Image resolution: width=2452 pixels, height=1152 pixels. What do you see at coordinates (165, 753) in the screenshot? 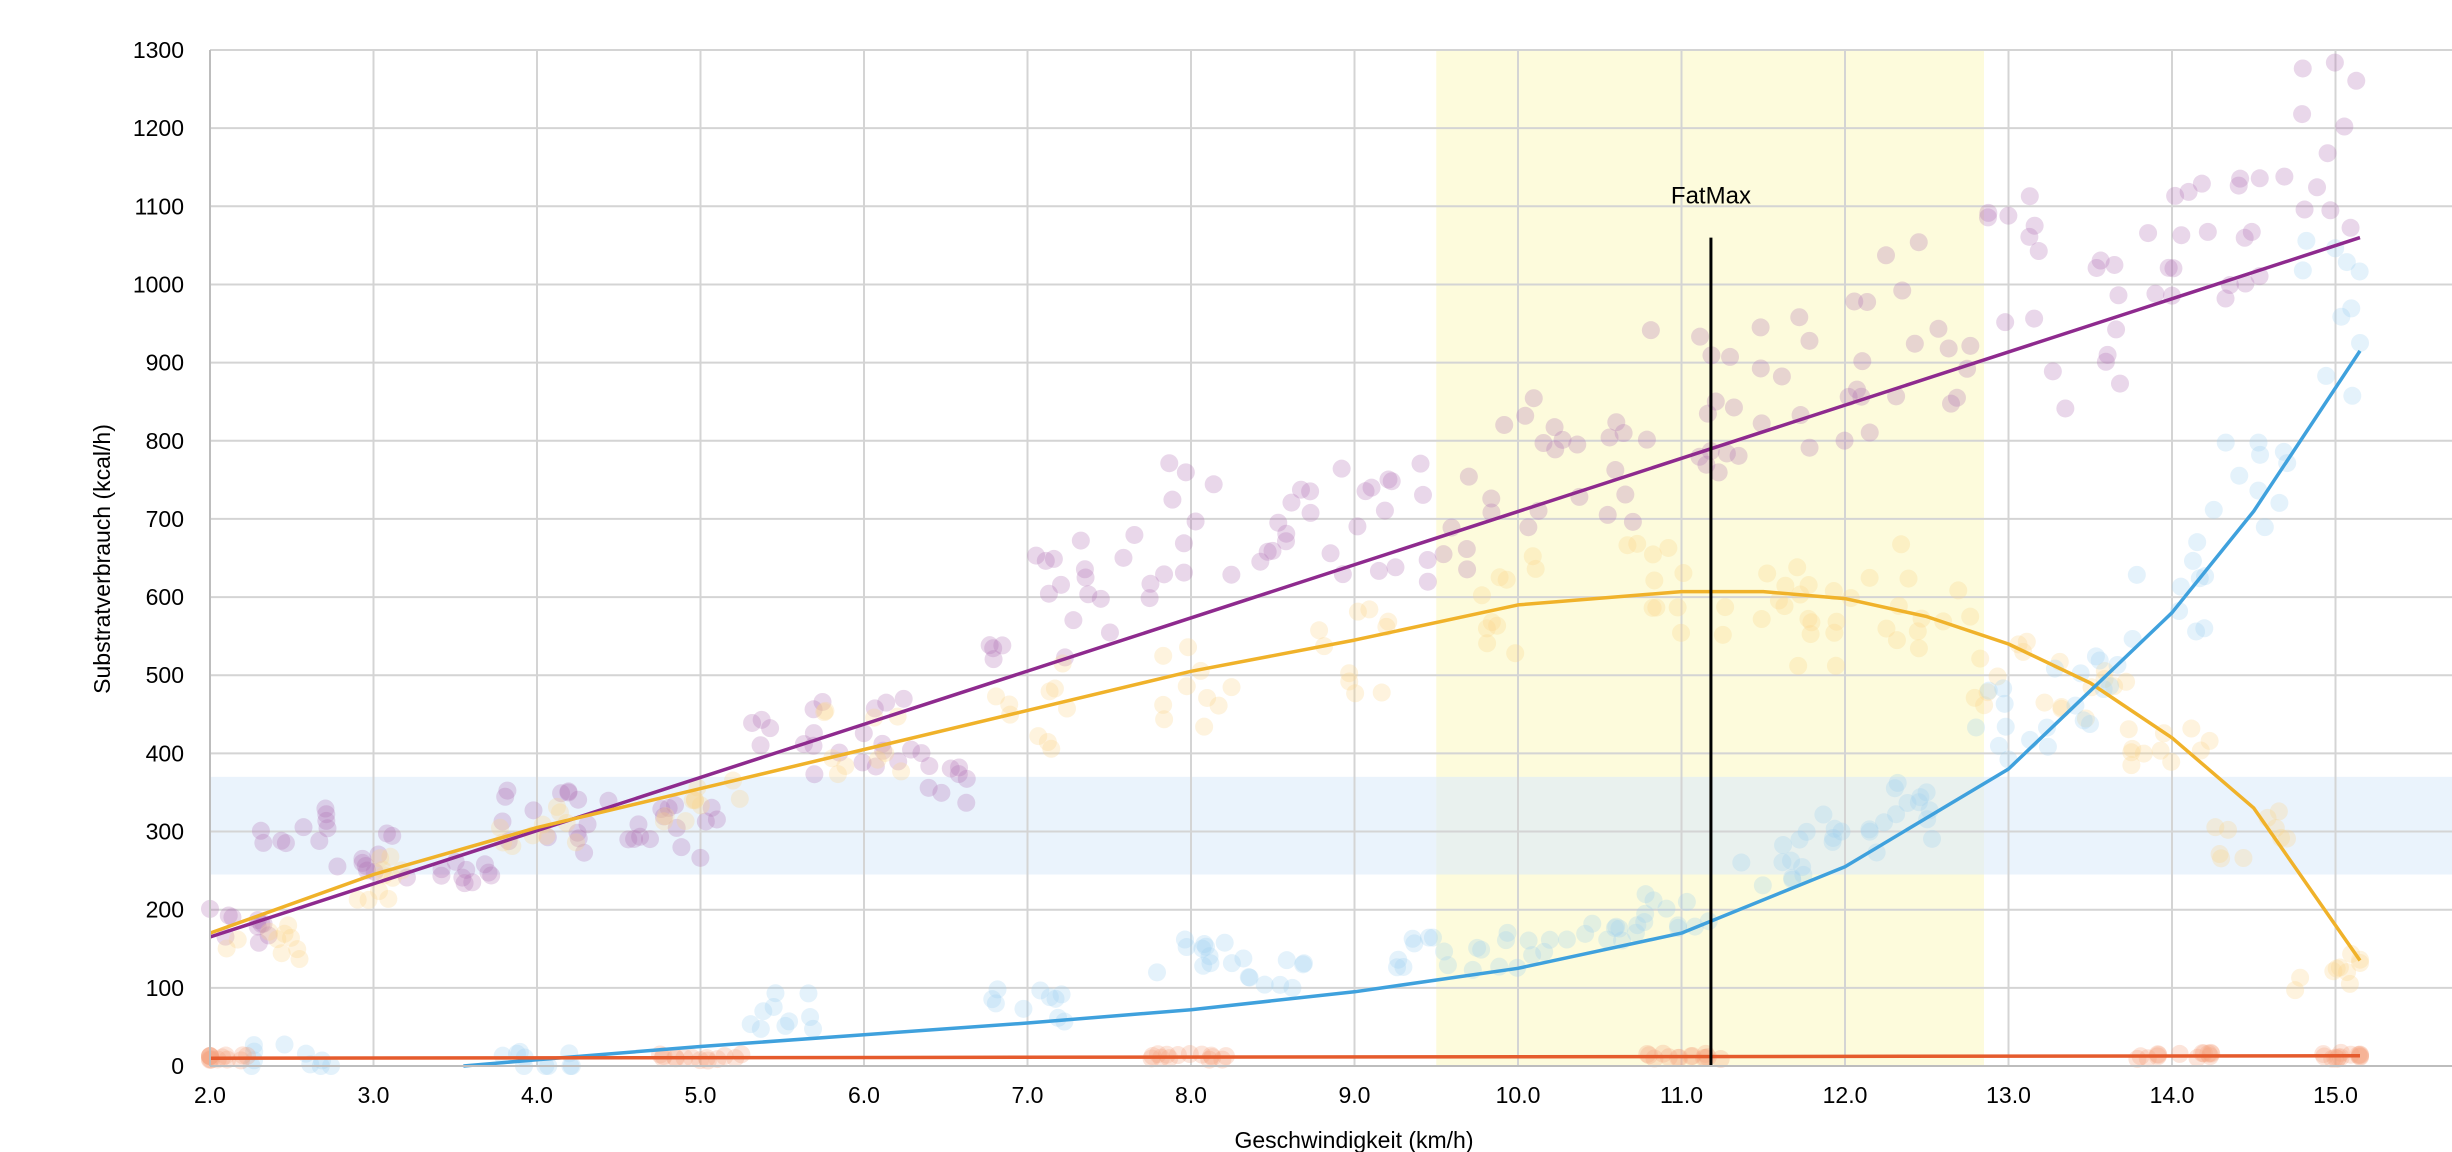
I see `y-tick-label: 400` at bounding box center [165, 753].